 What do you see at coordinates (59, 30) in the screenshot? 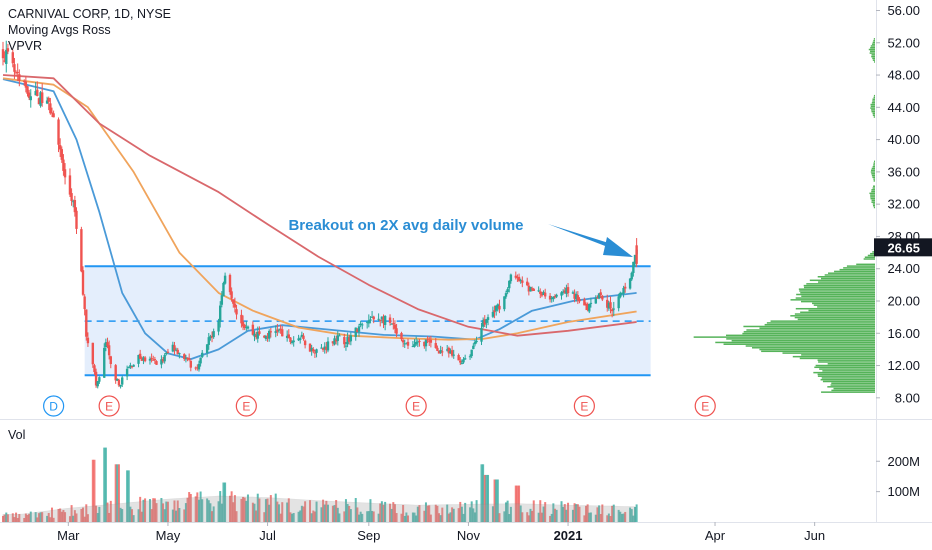
I see `indicator-moving-avgs: Moving Avgs Ross` at bounding box center [59, 30].